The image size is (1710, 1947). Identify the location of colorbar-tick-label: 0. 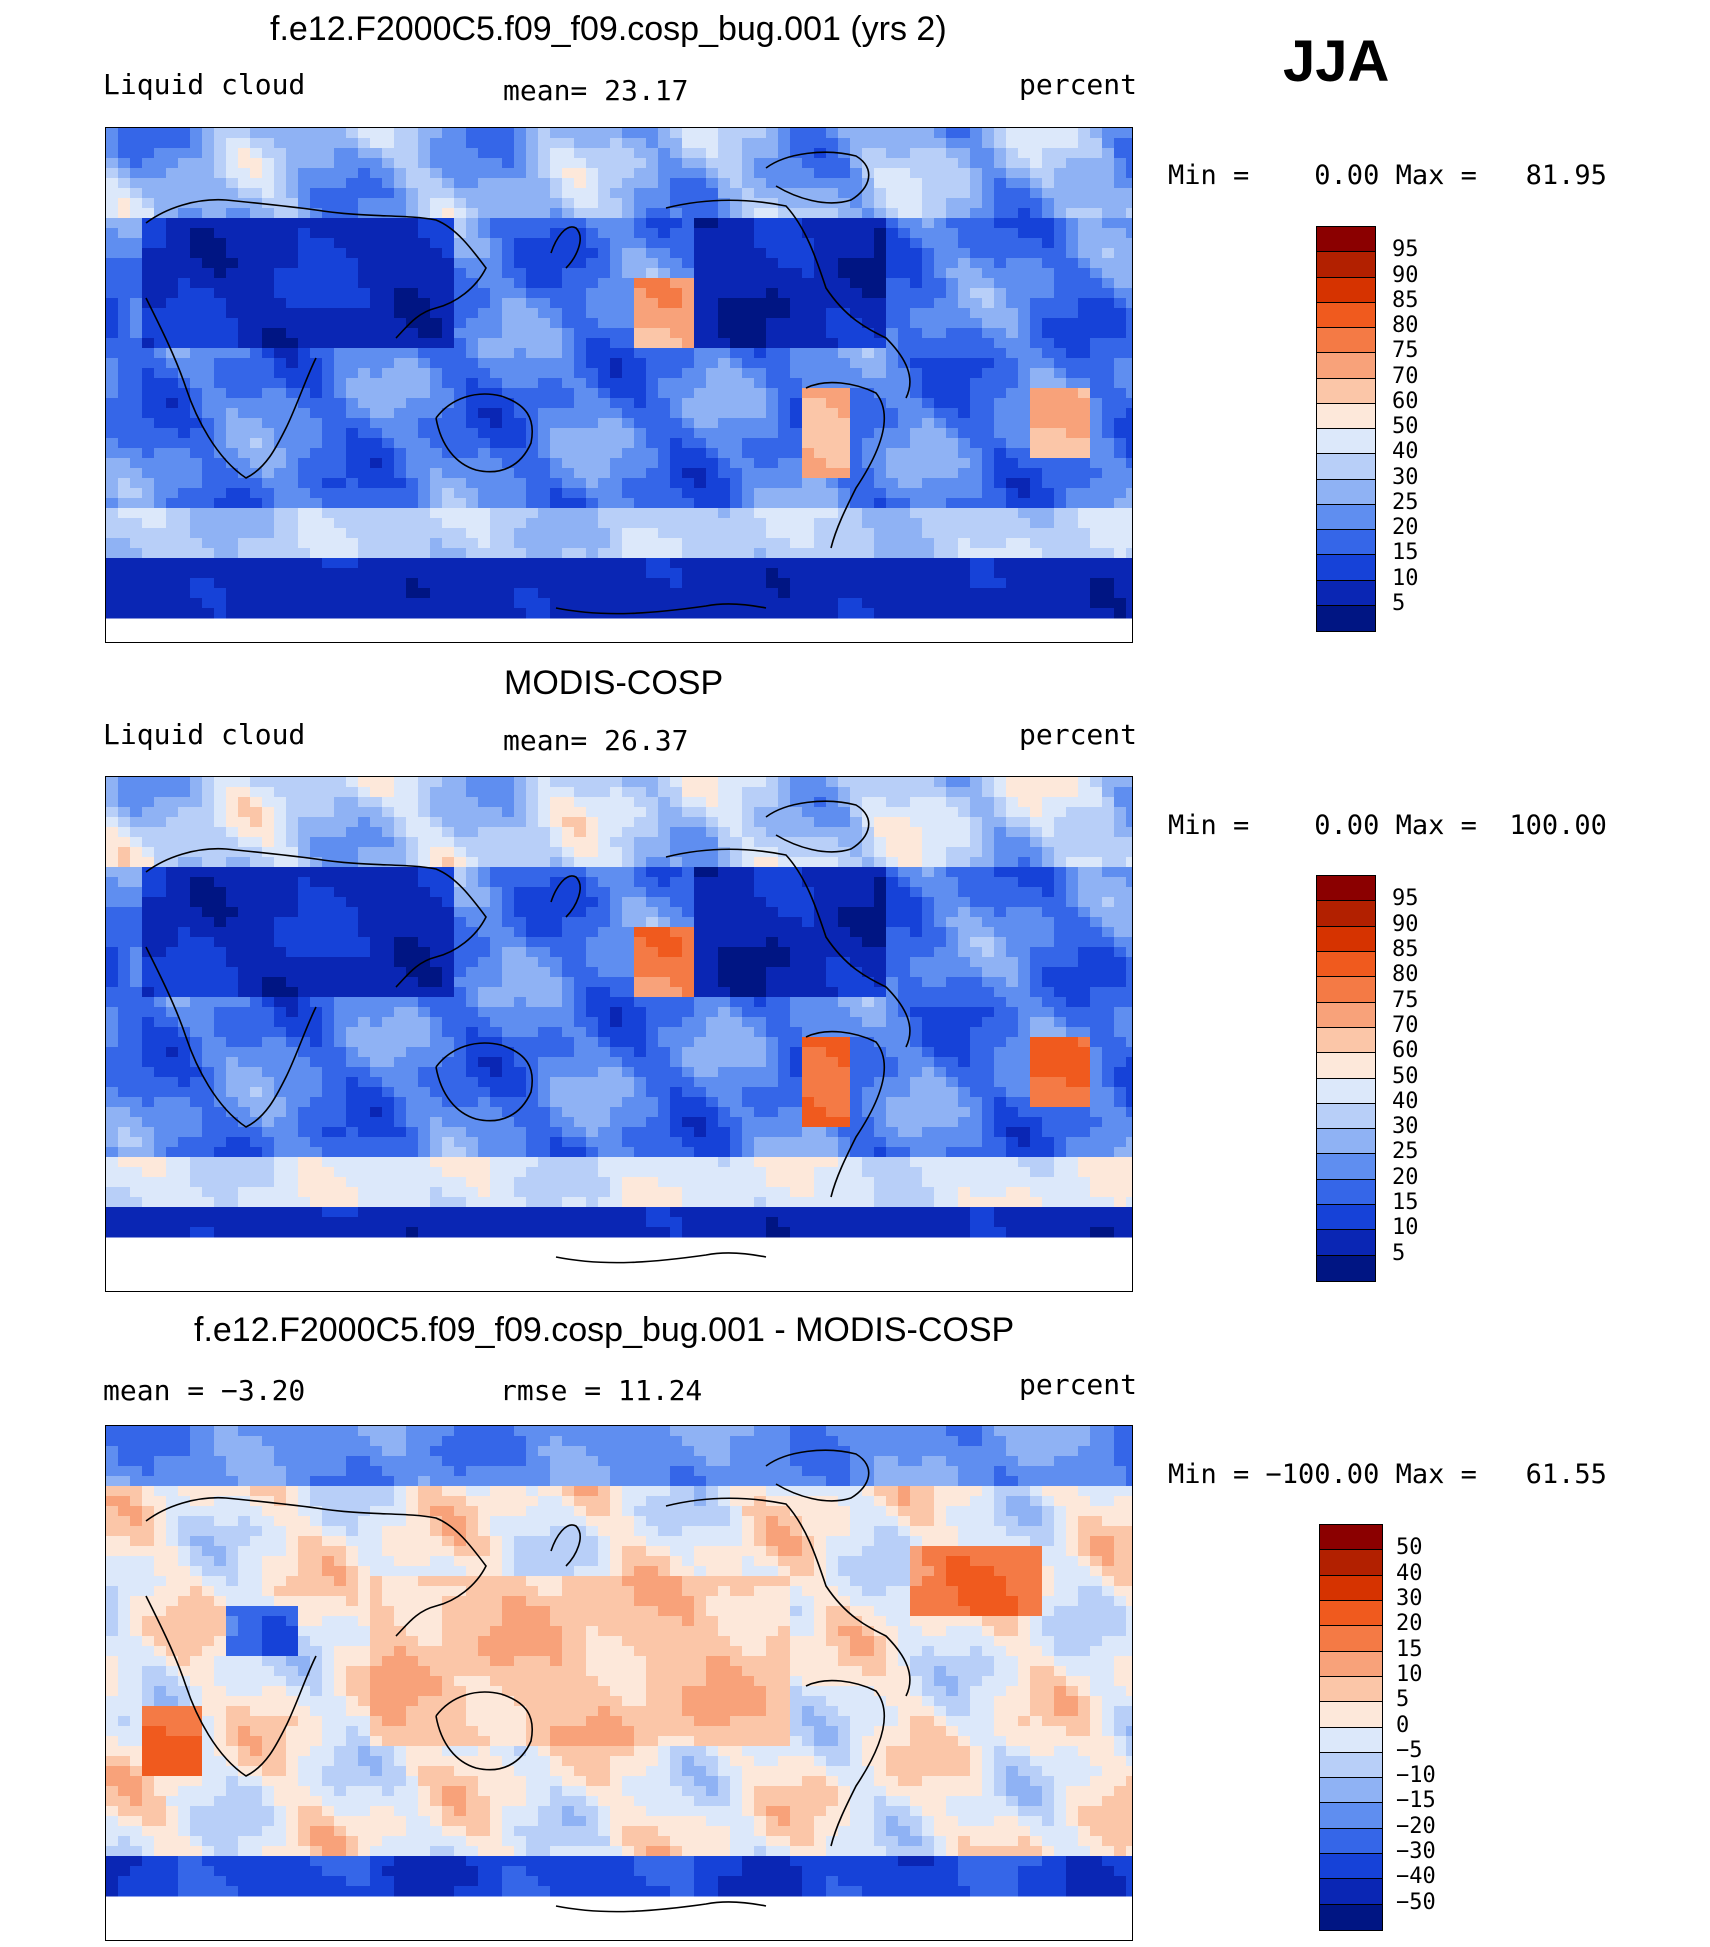
(1403, 1725).